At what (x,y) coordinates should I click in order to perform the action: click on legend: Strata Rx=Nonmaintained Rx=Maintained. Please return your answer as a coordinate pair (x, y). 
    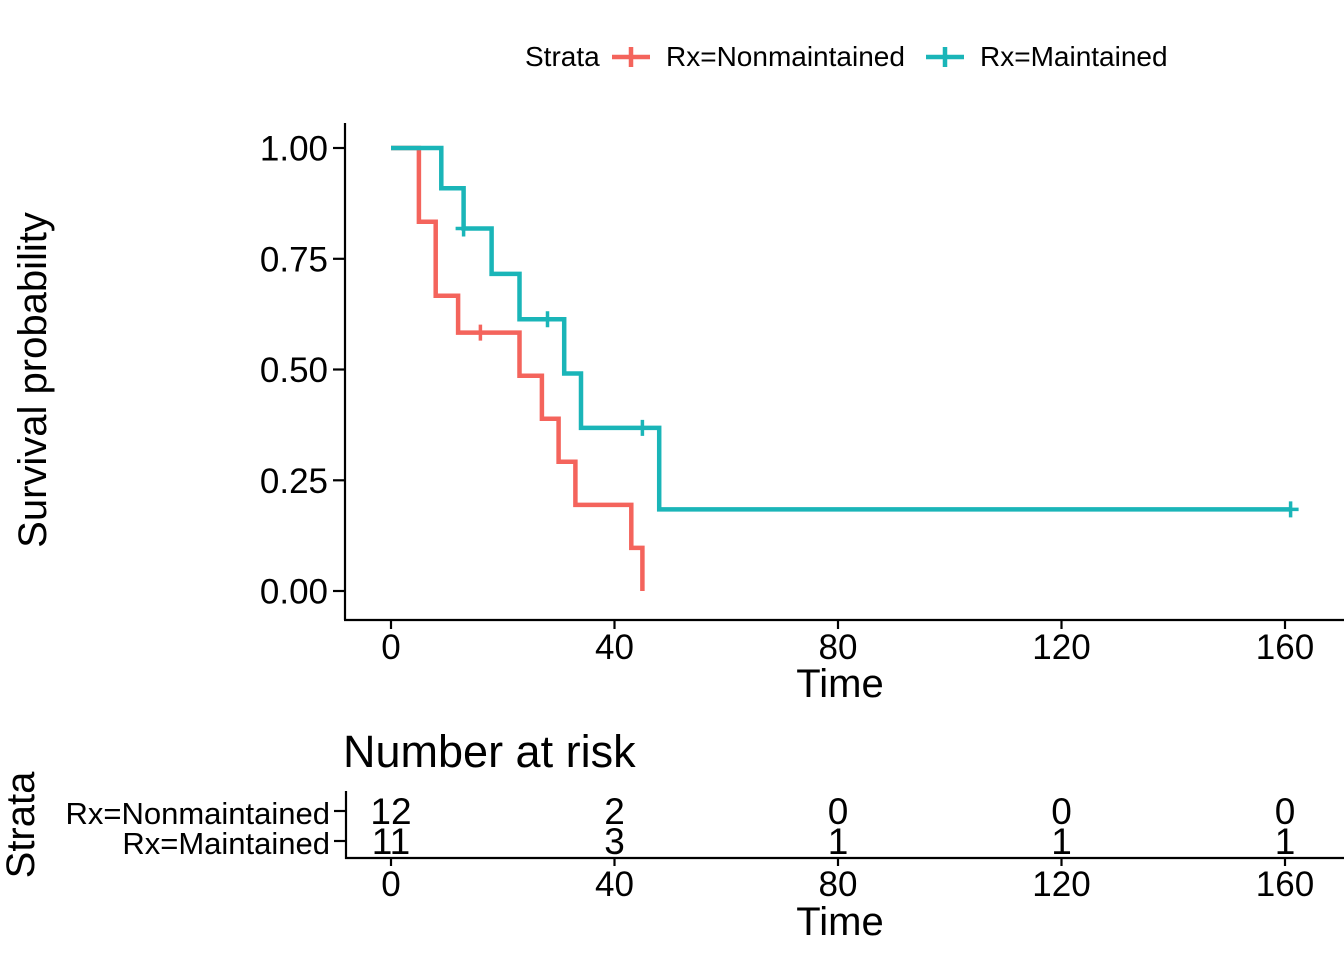
    Looking at the image, I should click on (846, 56).